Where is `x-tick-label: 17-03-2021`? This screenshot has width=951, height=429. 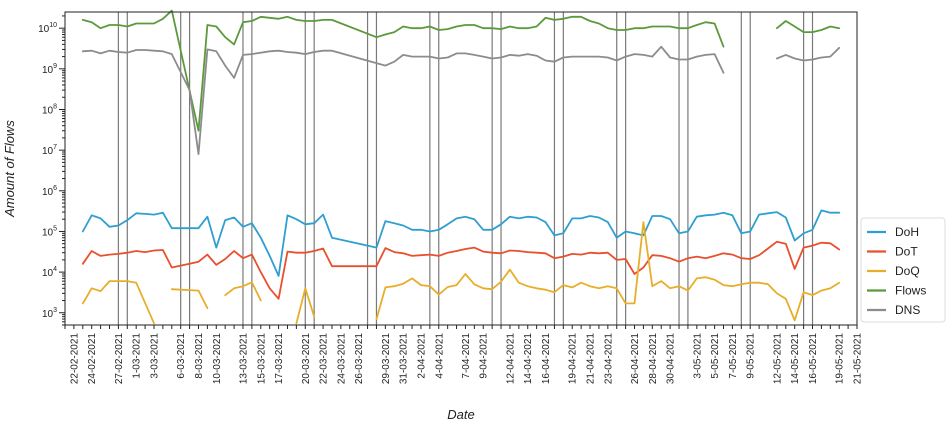 x-tick-label: 17-03-2021 is located at coordinates (279, 359).